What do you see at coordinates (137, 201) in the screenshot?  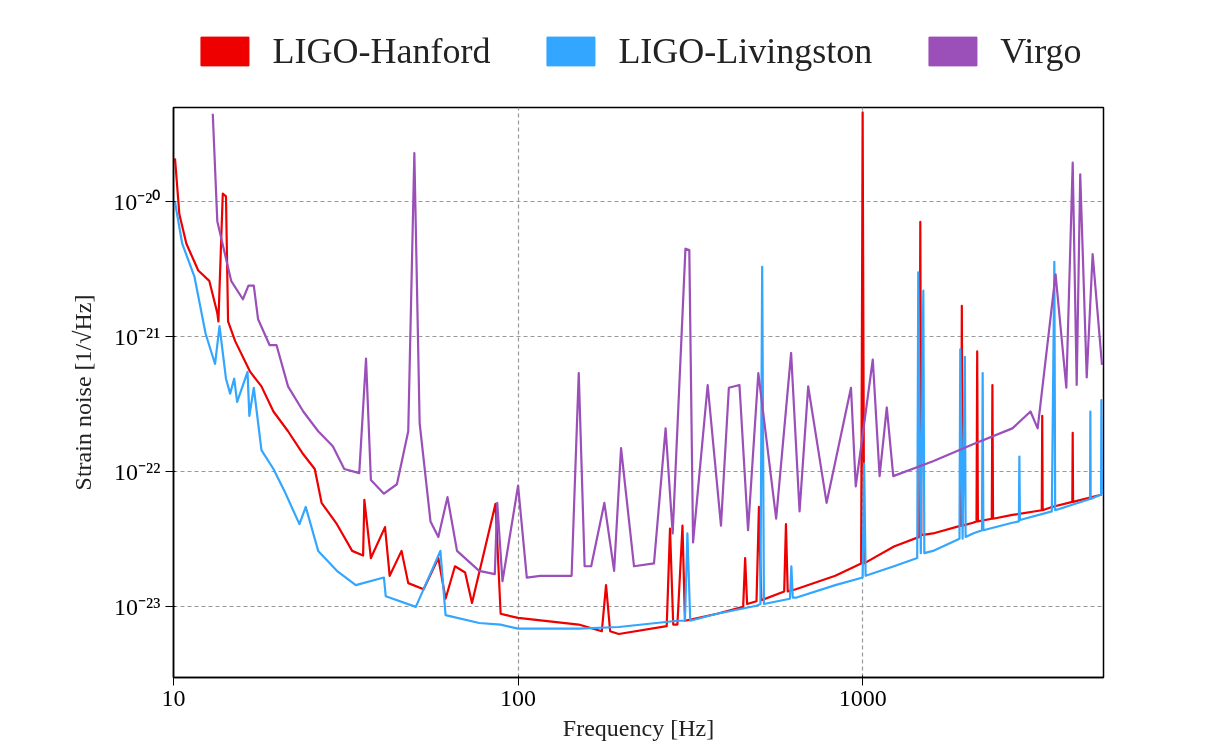 I see `y-tick-label: 10⁻²⁰` at bounding box center [137, 201].